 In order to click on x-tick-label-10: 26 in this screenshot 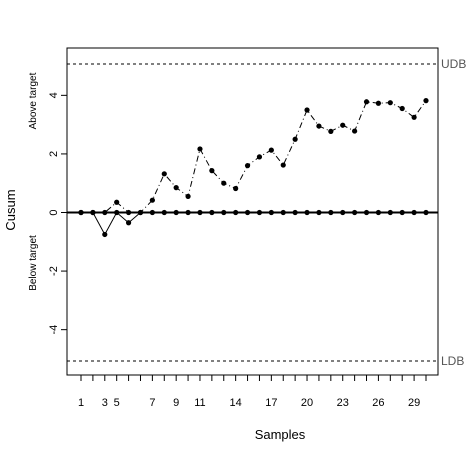, I will do `click(378, 403)`.